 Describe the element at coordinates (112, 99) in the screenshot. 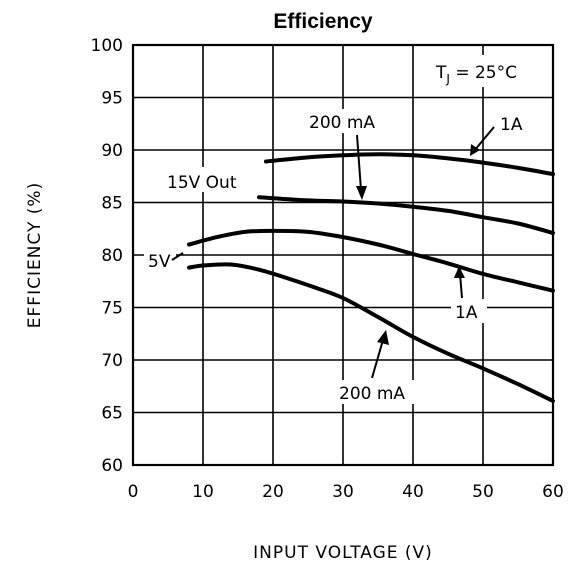

I see `y-tick-label: 95` at that location.